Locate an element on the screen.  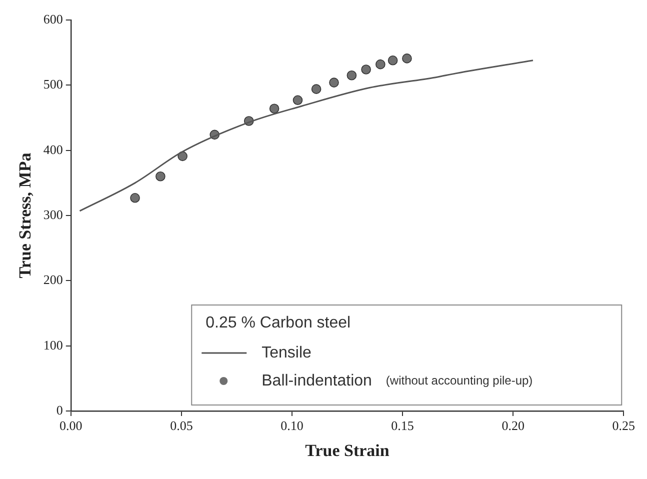
x-tick-label: 0.10 is located at coordinates (292, 426).